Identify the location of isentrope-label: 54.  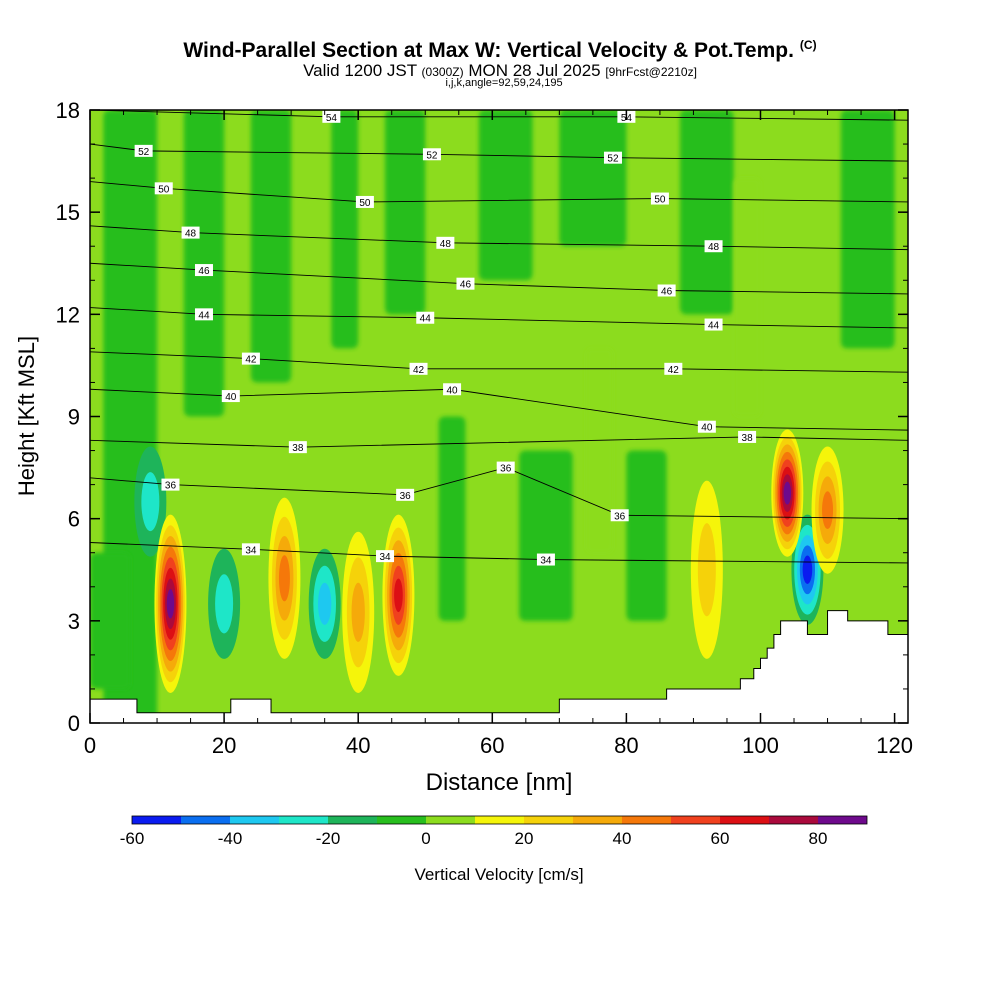
(331, 117).